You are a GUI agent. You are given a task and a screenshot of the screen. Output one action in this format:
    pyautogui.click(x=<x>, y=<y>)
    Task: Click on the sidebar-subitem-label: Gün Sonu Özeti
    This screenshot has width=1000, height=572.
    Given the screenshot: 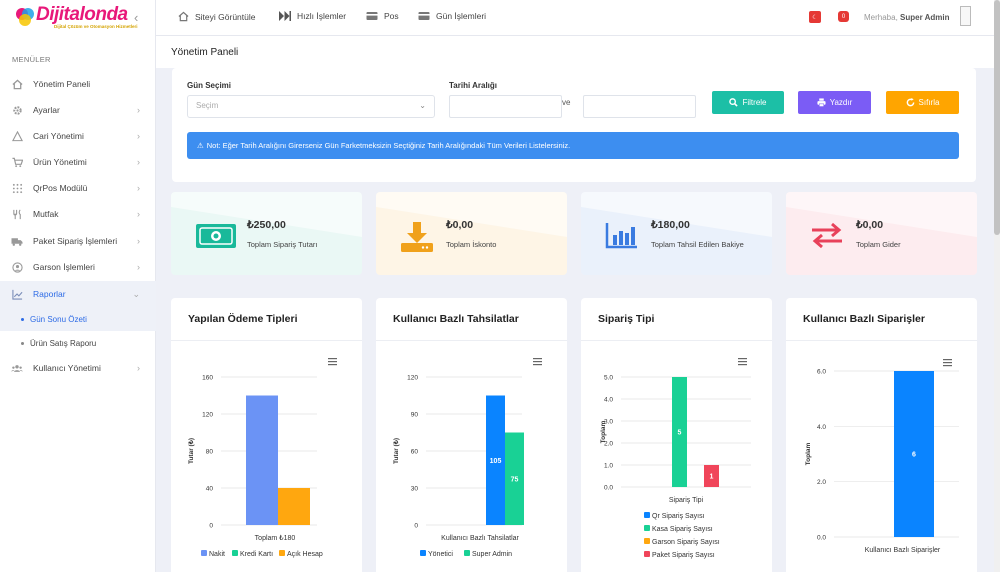 What is the action you would take?
    pyautogui.click(x=58, y=319)
    